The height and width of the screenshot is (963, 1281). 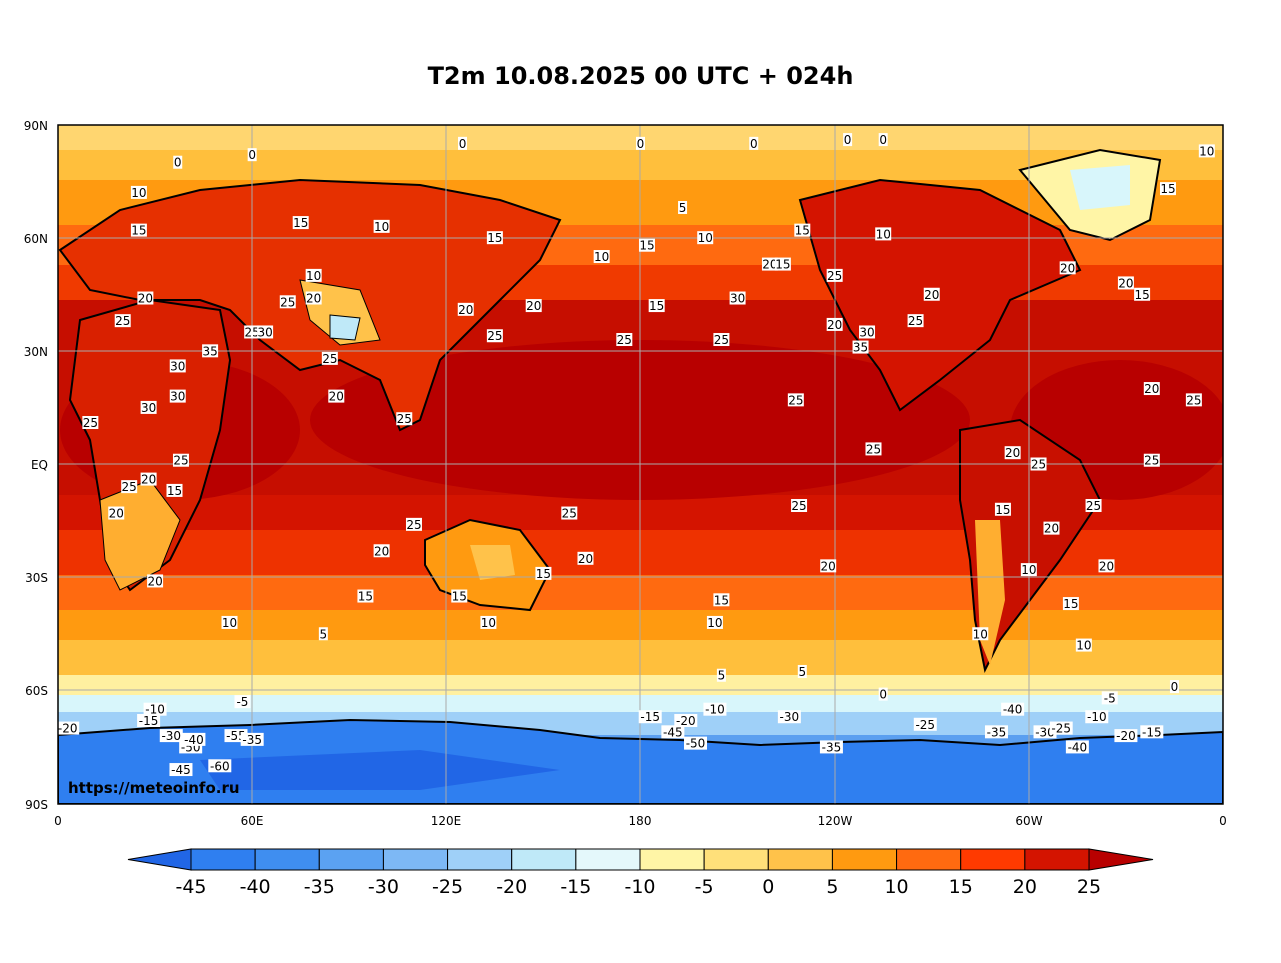 What do you see at coordinates (155, 709) in the screenshot?
I see `contour-value-label: -10` at bounding box center [155, 709].